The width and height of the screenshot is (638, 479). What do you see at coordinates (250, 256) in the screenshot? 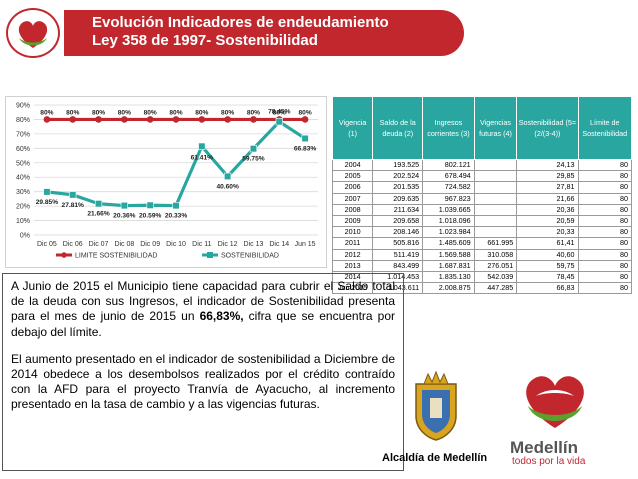
I see `legend-label: SOSTENIBILIDAD` at bounding box center [250, 256].